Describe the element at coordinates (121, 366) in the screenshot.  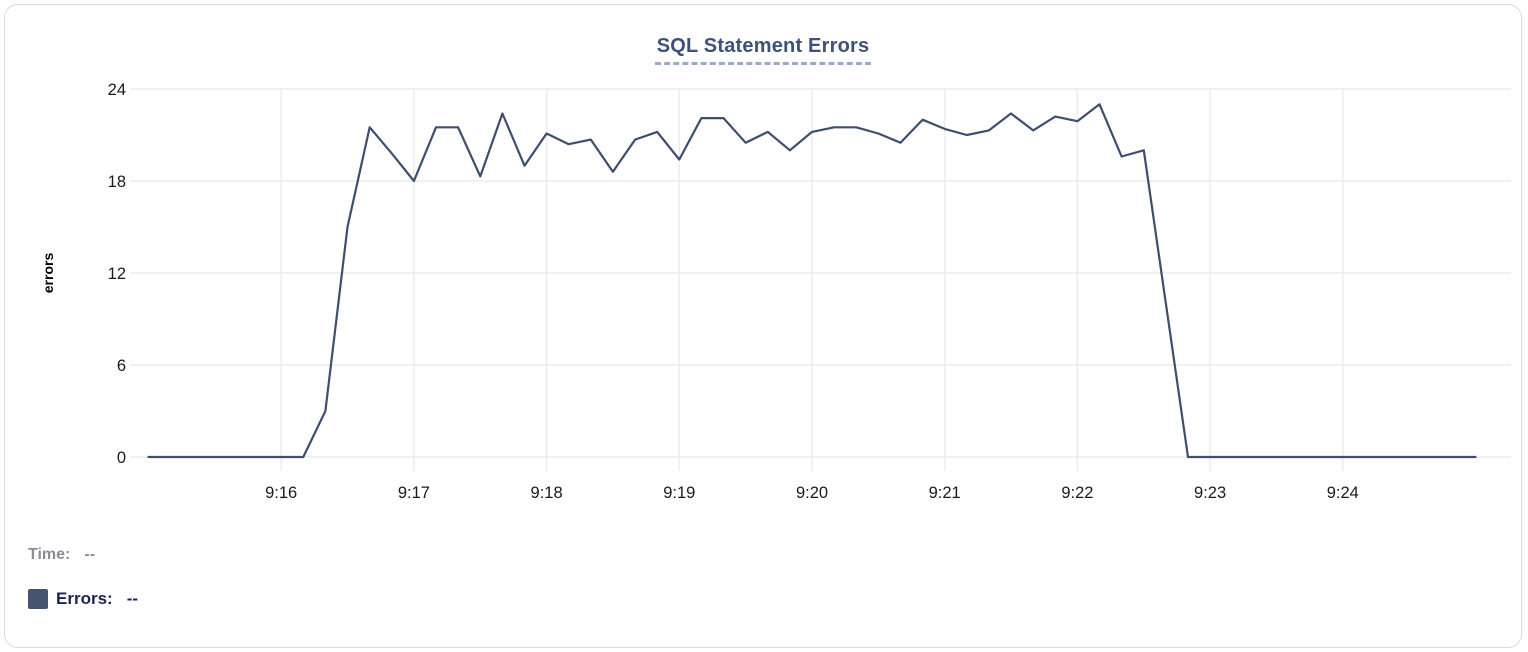
I see `y-axis-tick-label: 6` at that location.